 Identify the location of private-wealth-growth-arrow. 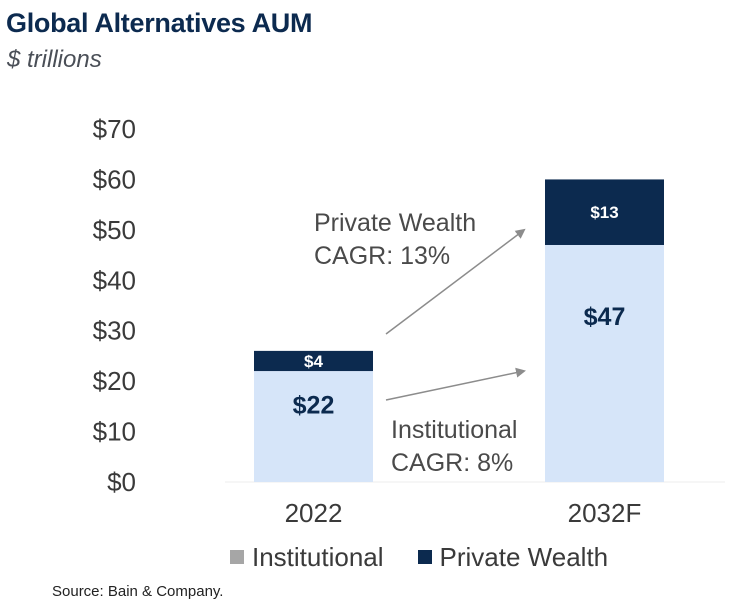
(455, 281).